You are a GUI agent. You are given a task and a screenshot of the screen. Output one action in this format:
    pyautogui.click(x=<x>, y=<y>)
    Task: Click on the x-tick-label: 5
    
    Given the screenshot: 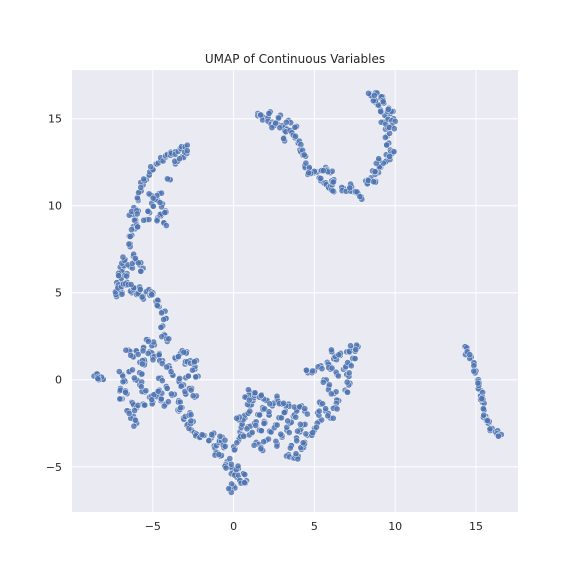 What is the action you would take?
    pyautogui.click(x=314, y=526)
    